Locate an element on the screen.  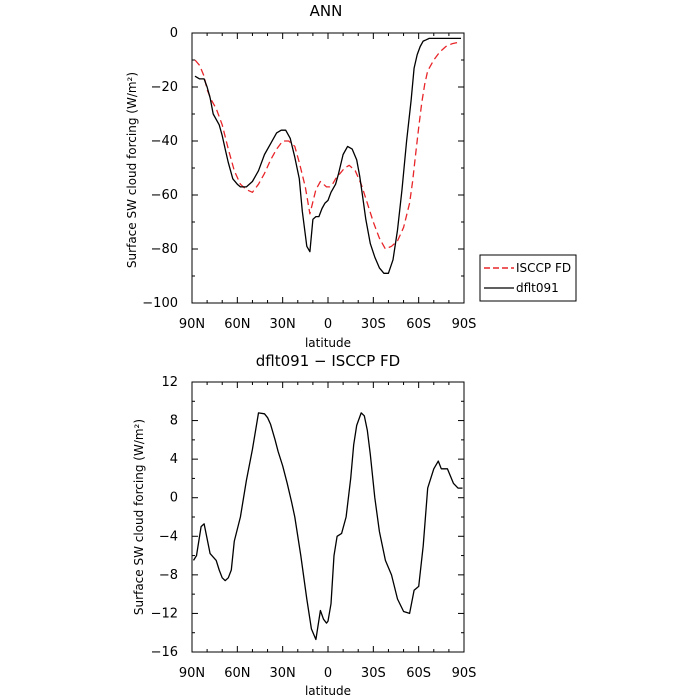
bottom-x-tick-label: 0 is located at coordinates (328, 673).